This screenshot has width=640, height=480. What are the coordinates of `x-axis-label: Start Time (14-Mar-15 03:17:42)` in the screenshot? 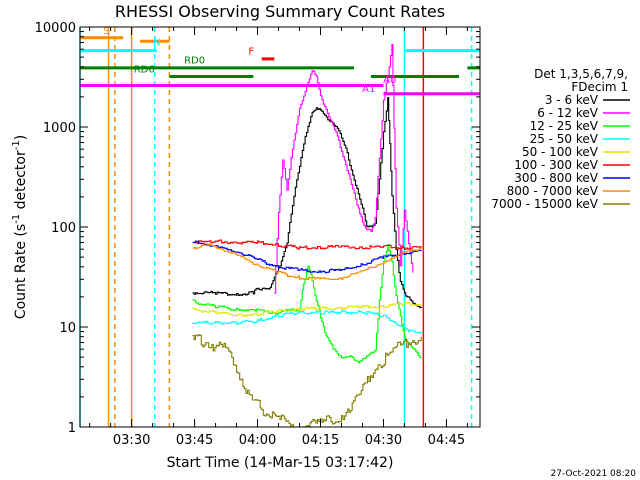 It's located at (280, 463).